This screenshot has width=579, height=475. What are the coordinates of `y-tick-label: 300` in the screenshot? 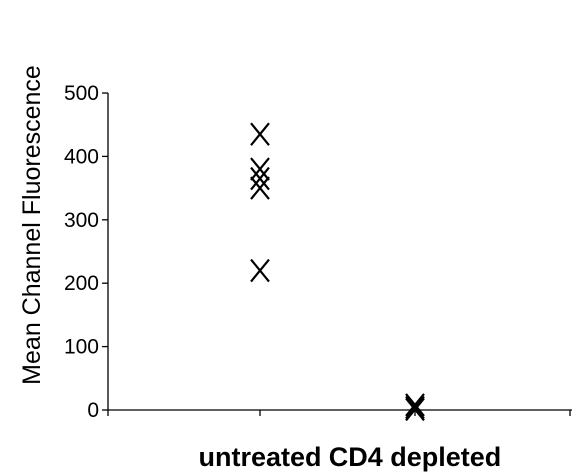 It's located at (81, 220).